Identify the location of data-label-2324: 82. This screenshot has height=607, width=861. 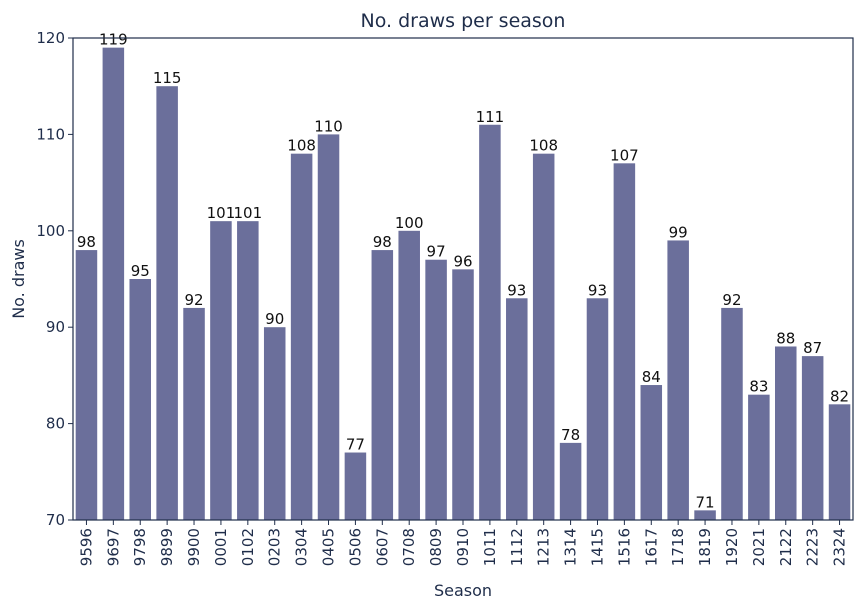
(839, 396).